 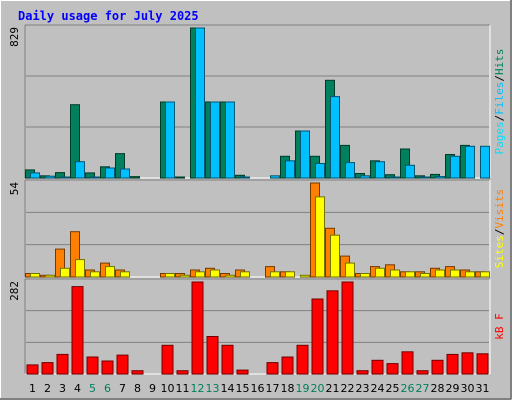 I want to click on panel-mid-max-label: 54, so click(x=14, y=189).